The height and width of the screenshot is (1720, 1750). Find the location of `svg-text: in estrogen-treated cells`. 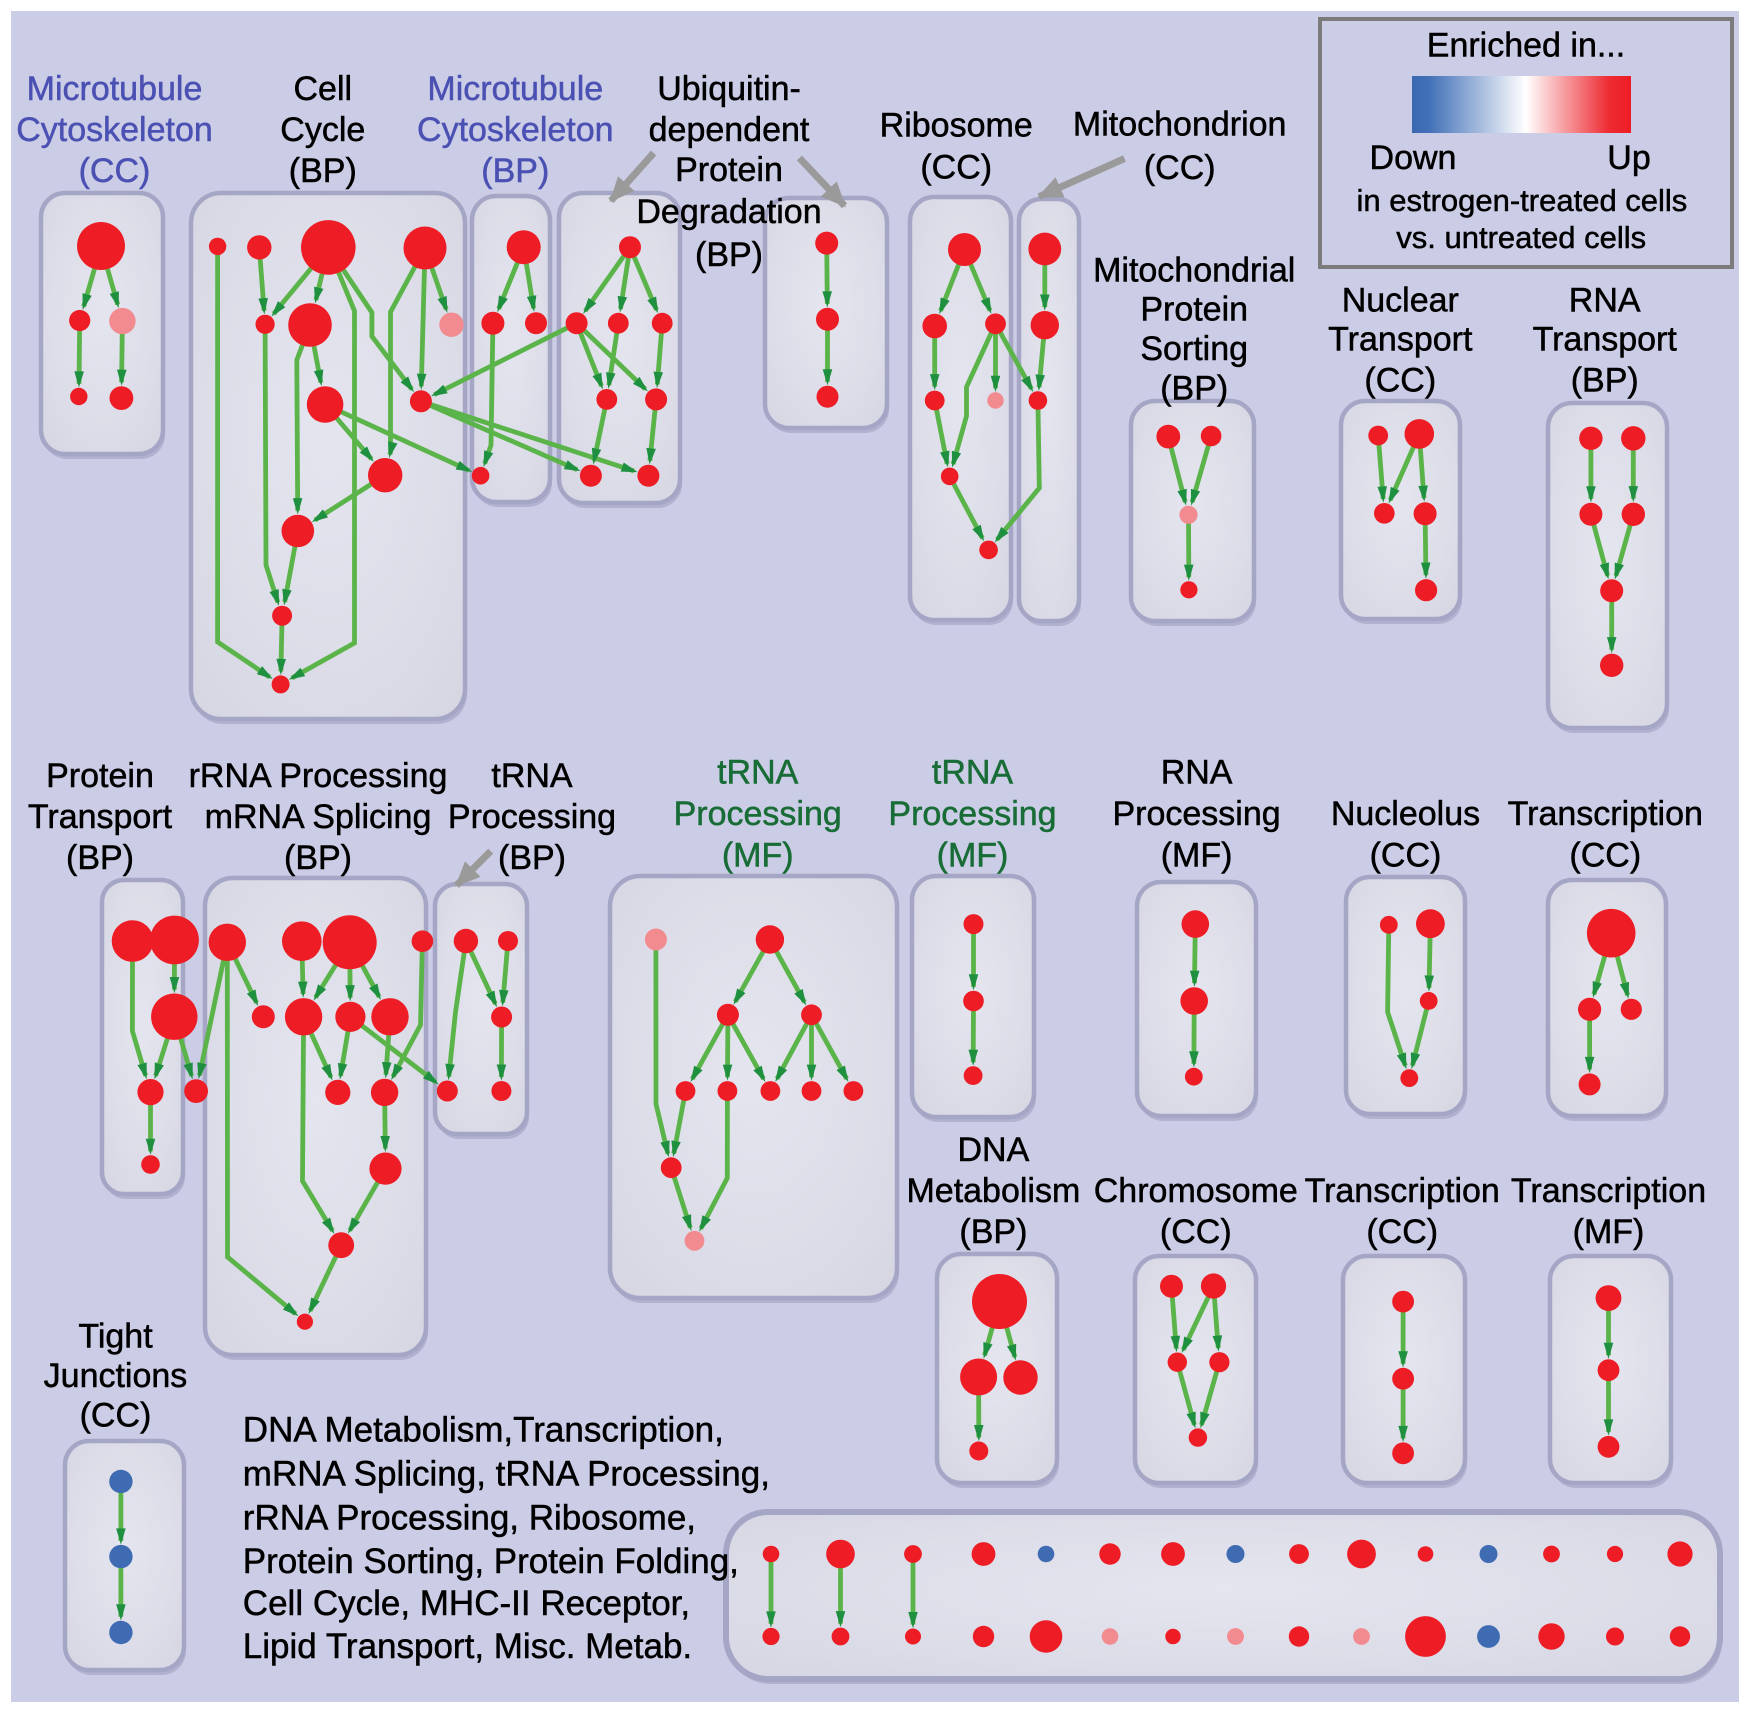

svg-text: in estrogen-treated cells is located at coordinates (1521, 200).